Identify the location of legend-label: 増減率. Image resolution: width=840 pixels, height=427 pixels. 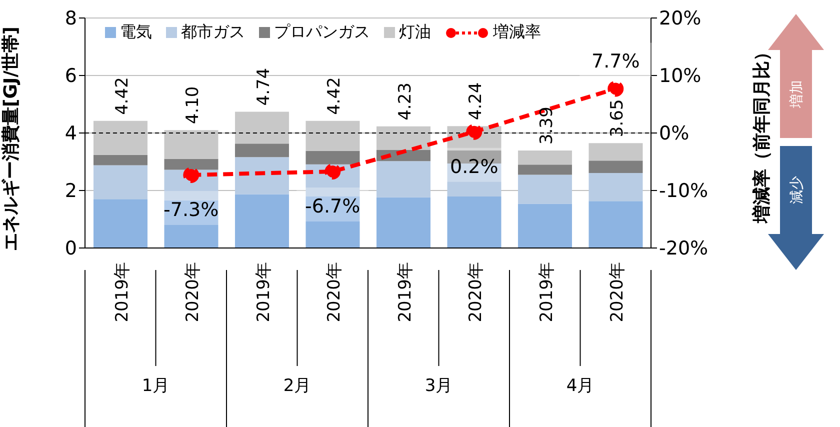
(516, 32).